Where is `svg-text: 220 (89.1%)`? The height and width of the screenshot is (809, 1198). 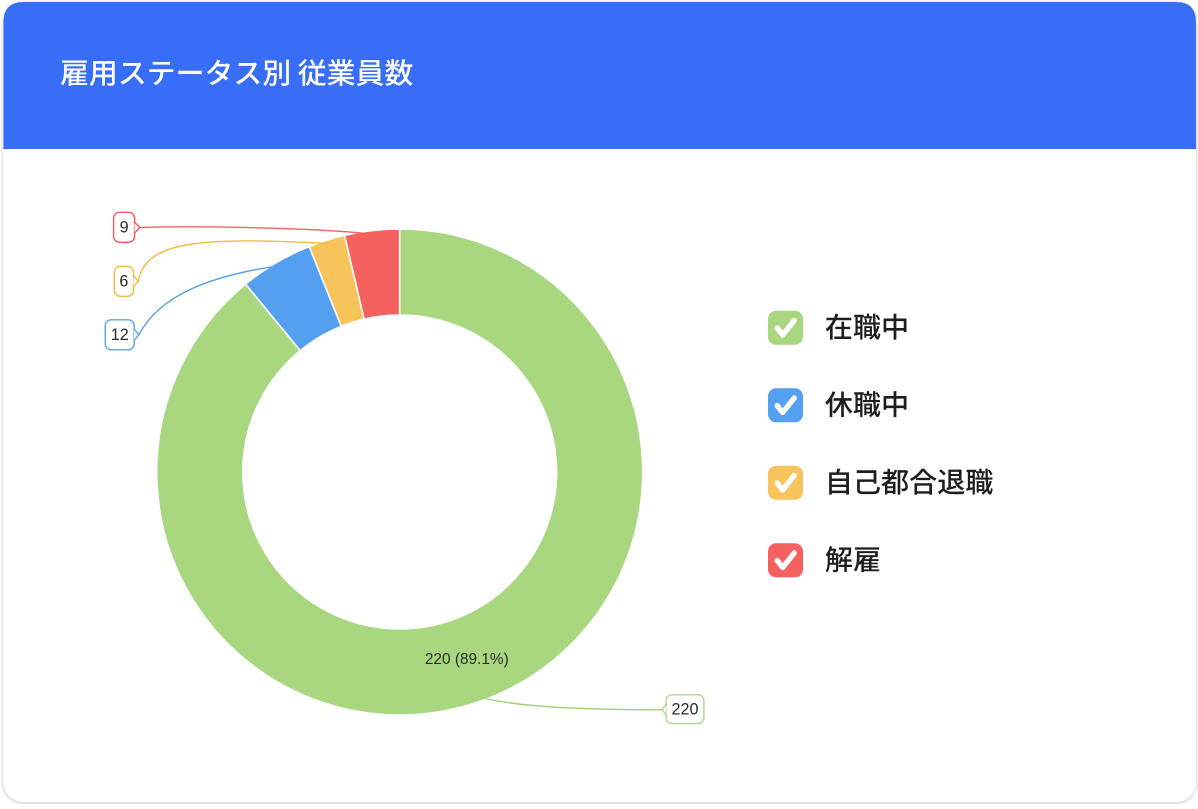 svg-text: 220 (89.1%) is located at coordinates (467, 659).